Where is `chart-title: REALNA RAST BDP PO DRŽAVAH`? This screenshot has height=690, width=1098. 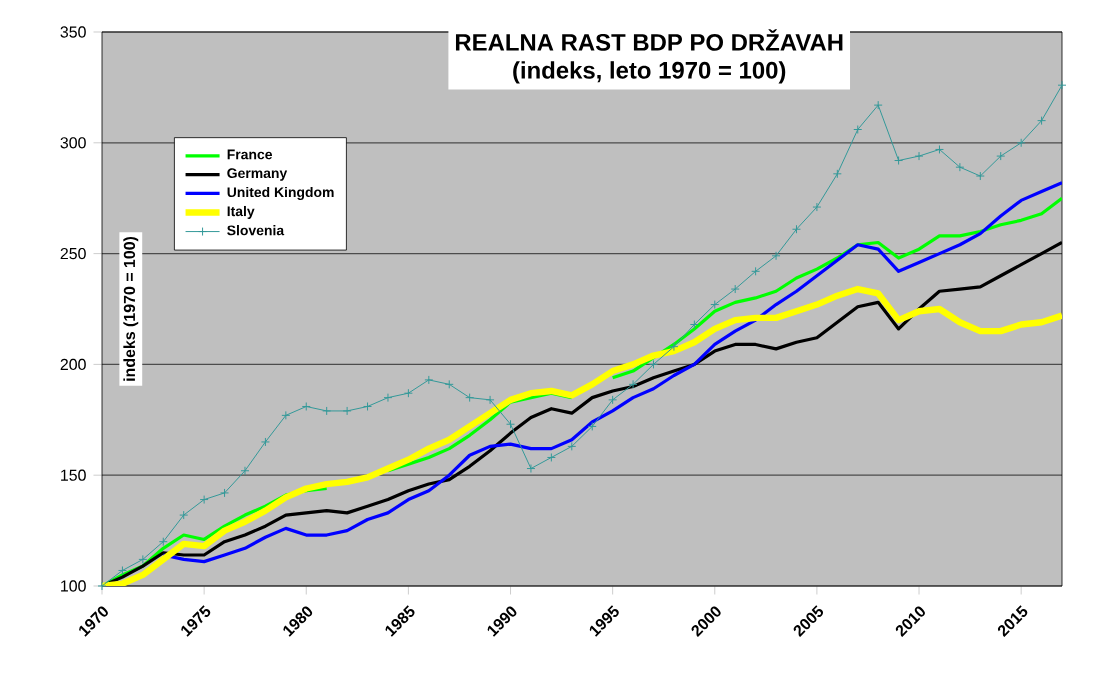 chart-title: REALNA RAST BDP PO DRŽAVAH is located at coordinates (649, 40).